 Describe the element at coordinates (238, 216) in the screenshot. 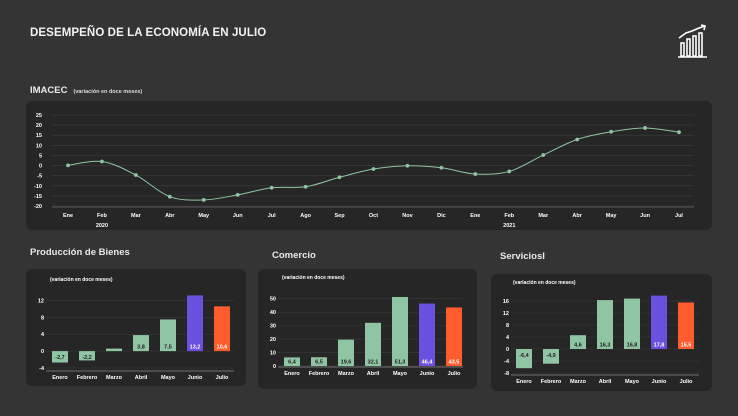

I see `imacec-x-tick: Jun` at that location.